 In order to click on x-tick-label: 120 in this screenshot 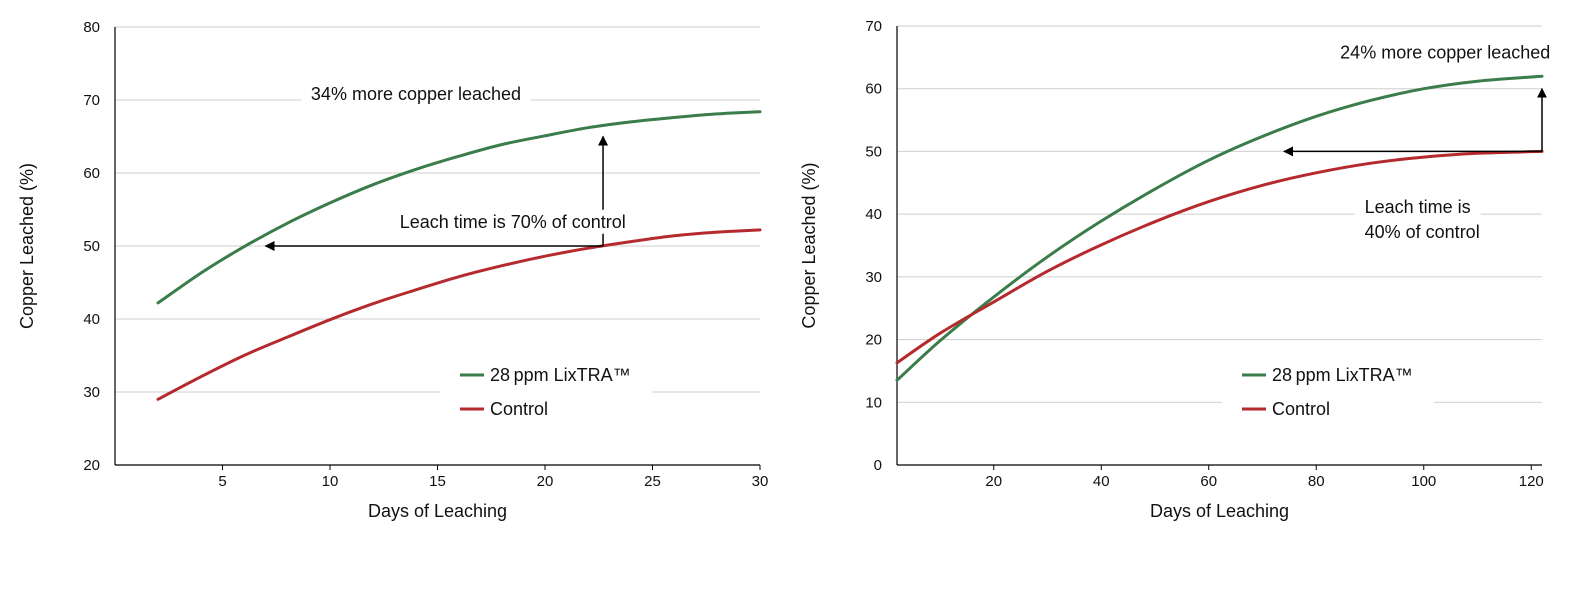, I will do `click(1531, 481)`.